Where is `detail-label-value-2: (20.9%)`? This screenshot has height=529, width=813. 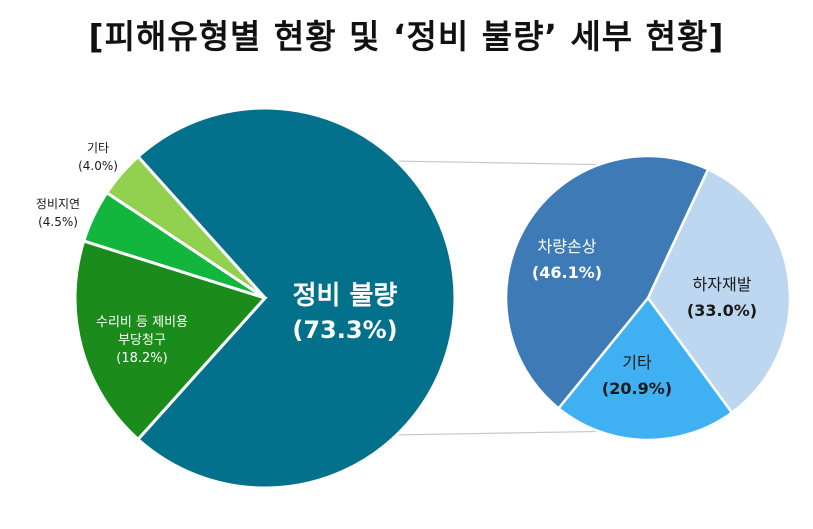 detail-label-value-2: (20.9%) is located at coordinates (637, 388).